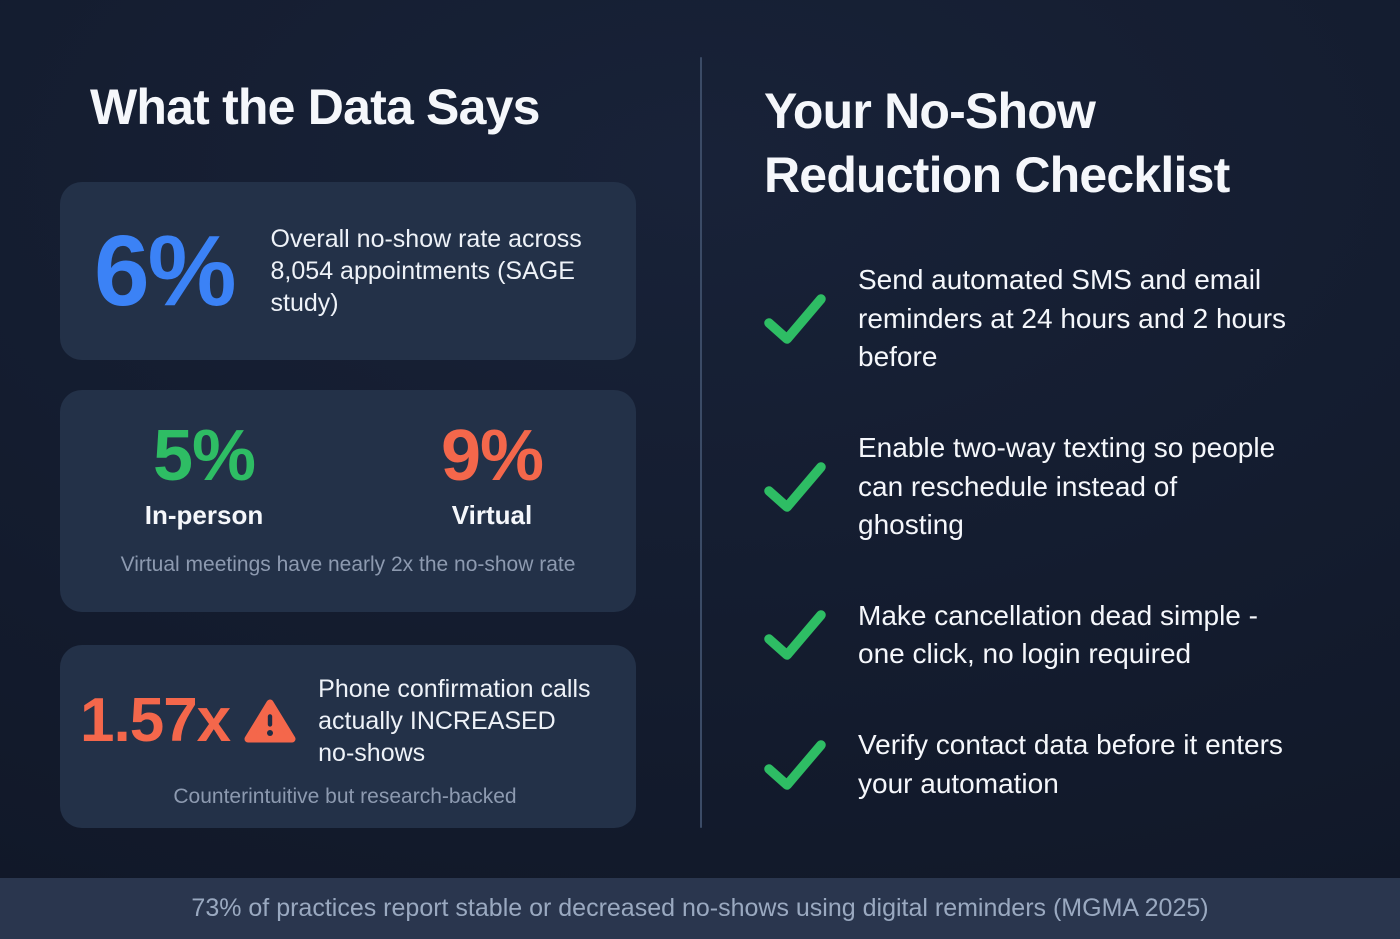 The height and width of the screenshot is (939, 1400). Describe the element at coordinates (492, 515) in the screenshot. I see `virtual-label: Virtual` at that location.